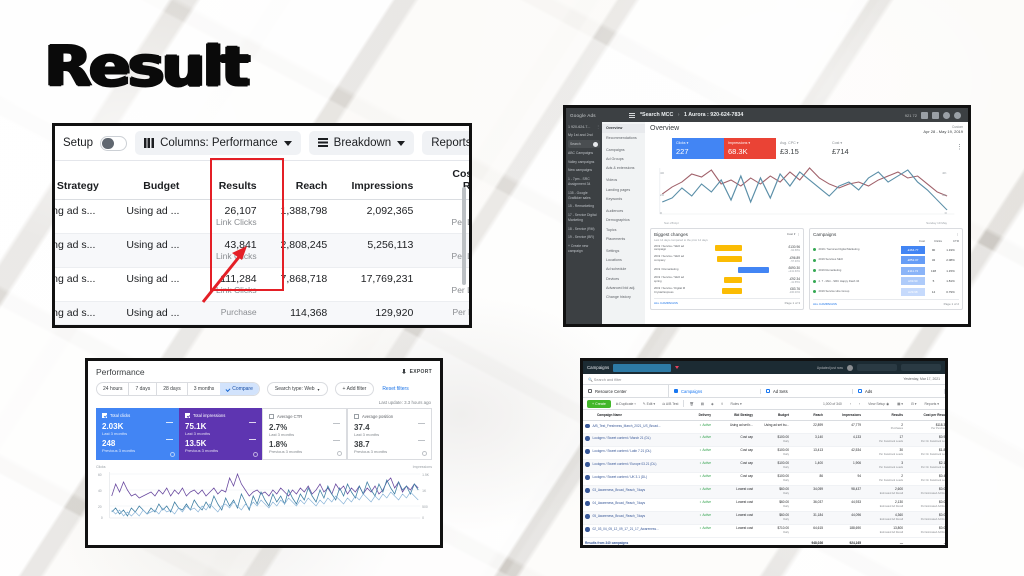 The width and height of the screenshot is (1024, 576). I want to click on col-reach: Reach, so click(808, 415).